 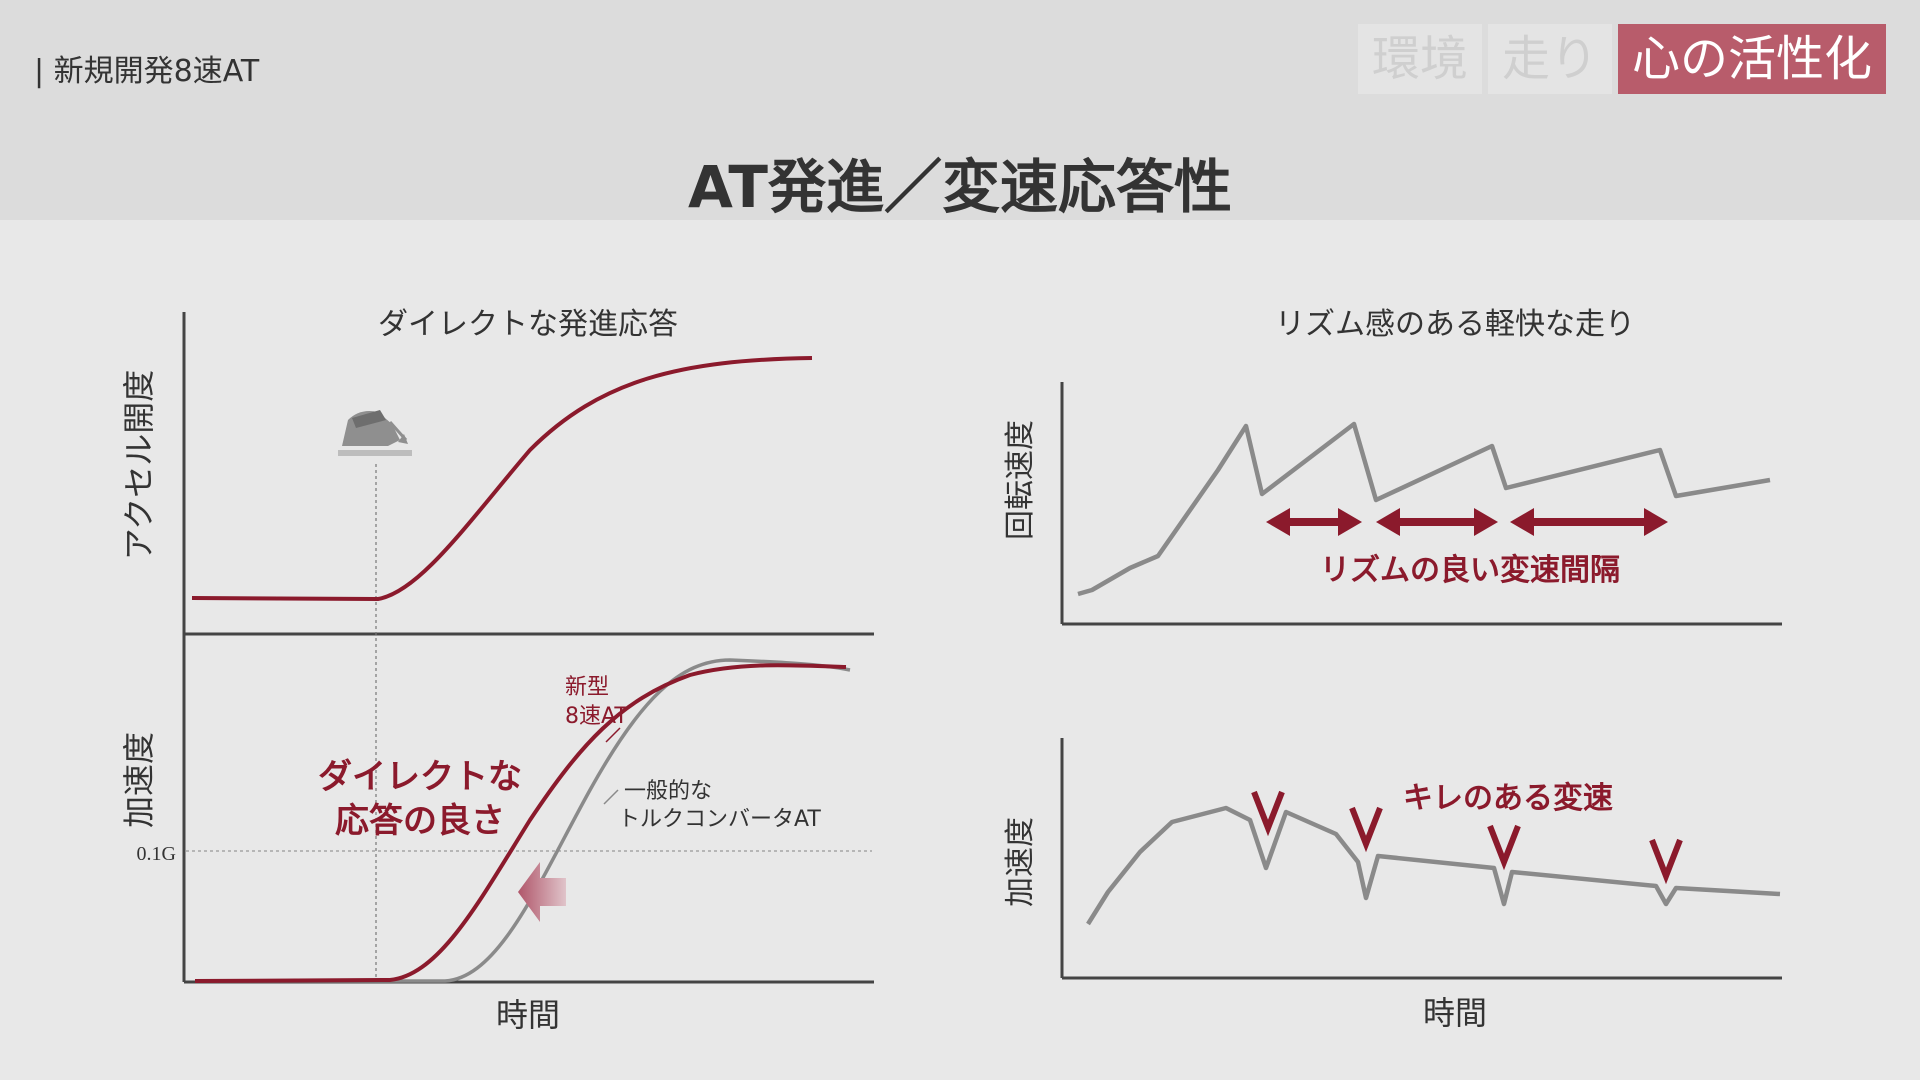 What do you see at coordinates (668, 791) in the screenshot?
I see `conventional-label-line1: 一般的な` at bounding box center [668, 791].